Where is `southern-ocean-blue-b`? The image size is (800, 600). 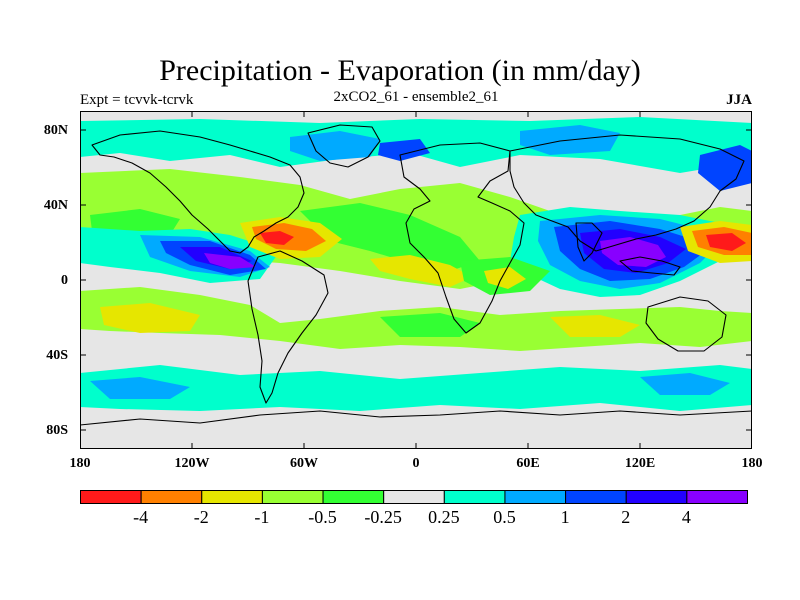 southern-ocean-blue-b is located at coordinates (685, 384).